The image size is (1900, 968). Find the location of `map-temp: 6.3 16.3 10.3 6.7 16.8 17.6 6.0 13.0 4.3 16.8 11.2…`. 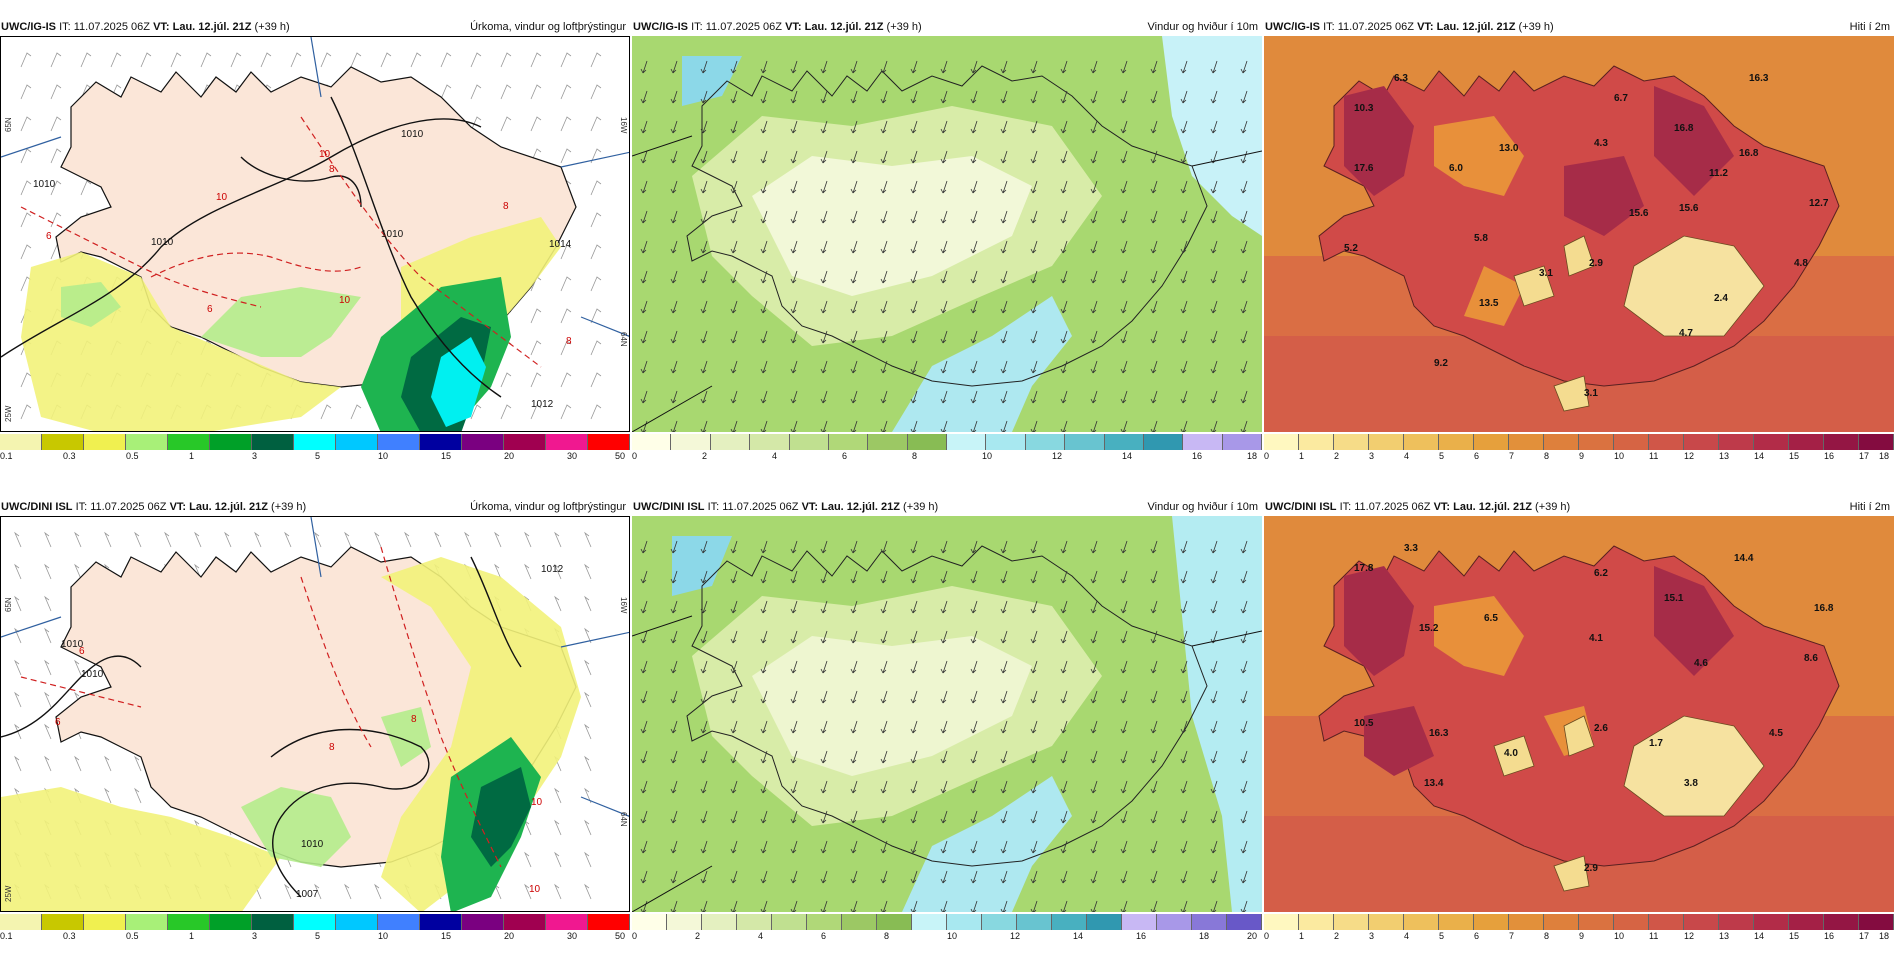

map-temp: 6.3 16.3 10.3 6.7 16.8 17.6 6.0 13.0 4.3 16.8 11.2… is located at coordinates (1579, 234).